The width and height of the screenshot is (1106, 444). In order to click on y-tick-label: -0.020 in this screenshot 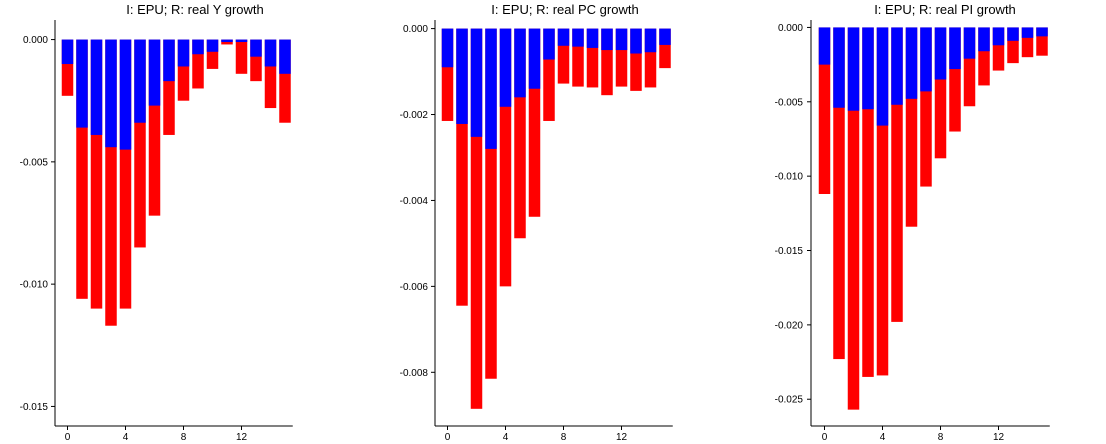, I will do `click(789, 325)`.